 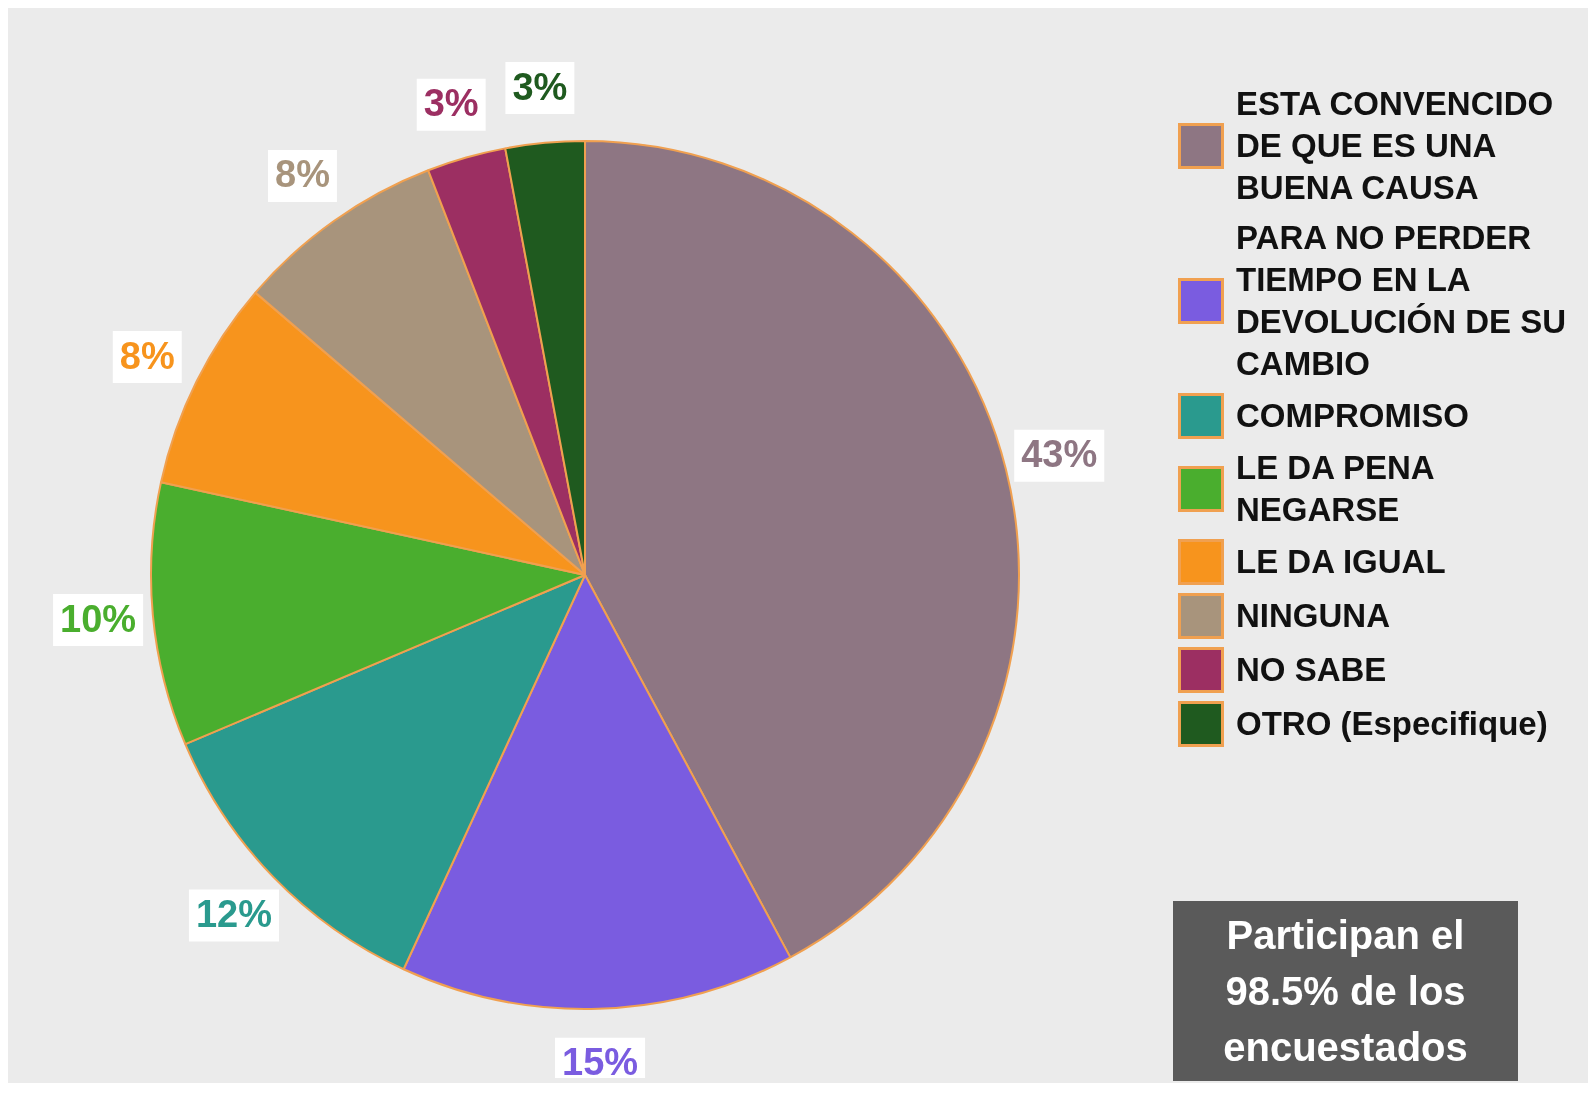 I want to click on legend-label: NINGUNA, so click(x=1313, y=616).